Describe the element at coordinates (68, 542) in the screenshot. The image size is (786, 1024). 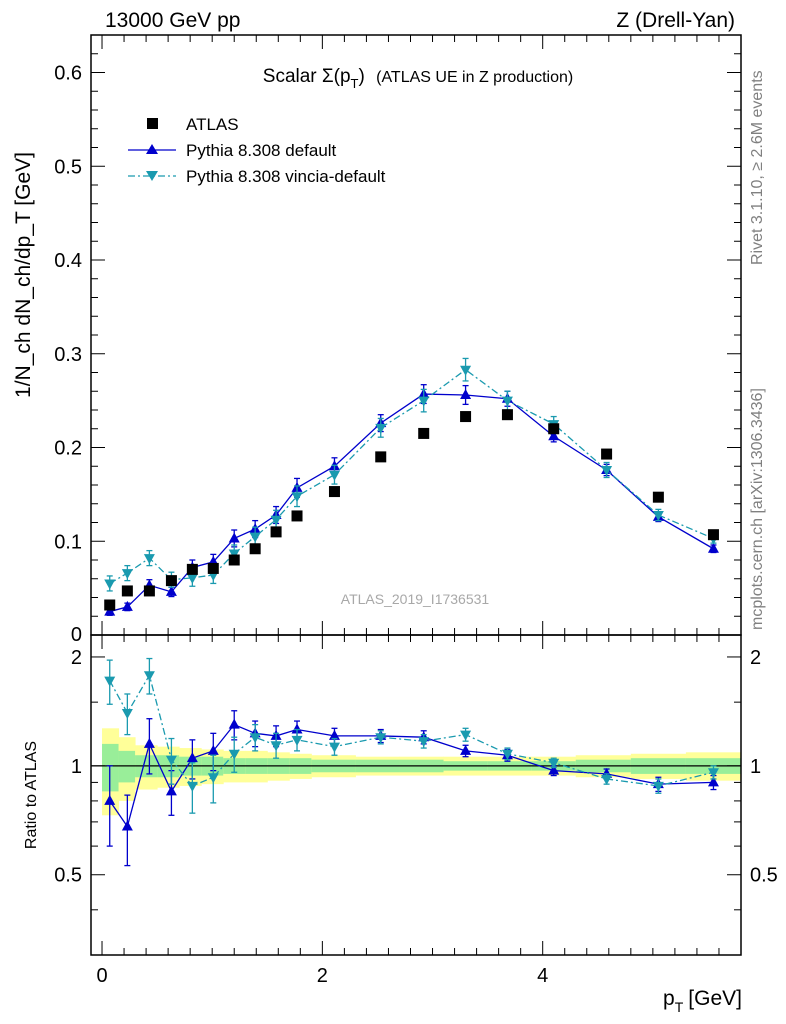
I see `y-tick-label: 0.1` at that location.